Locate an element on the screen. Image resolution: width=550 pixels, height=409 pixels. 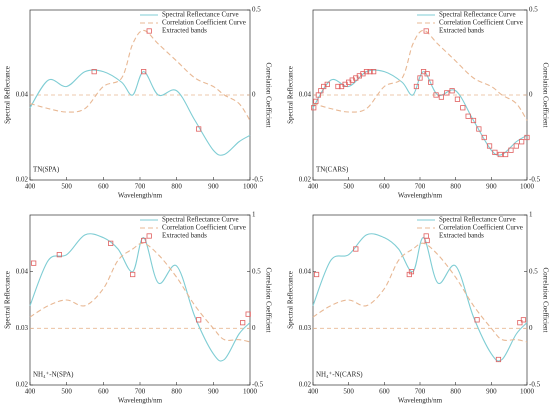
y-tick-label: 0.03 is located at coordinates (22, 328).